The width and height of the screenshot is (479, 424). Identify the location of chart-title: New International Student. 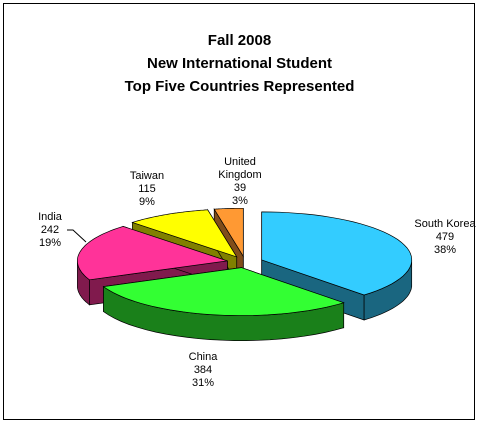
(239, 63).